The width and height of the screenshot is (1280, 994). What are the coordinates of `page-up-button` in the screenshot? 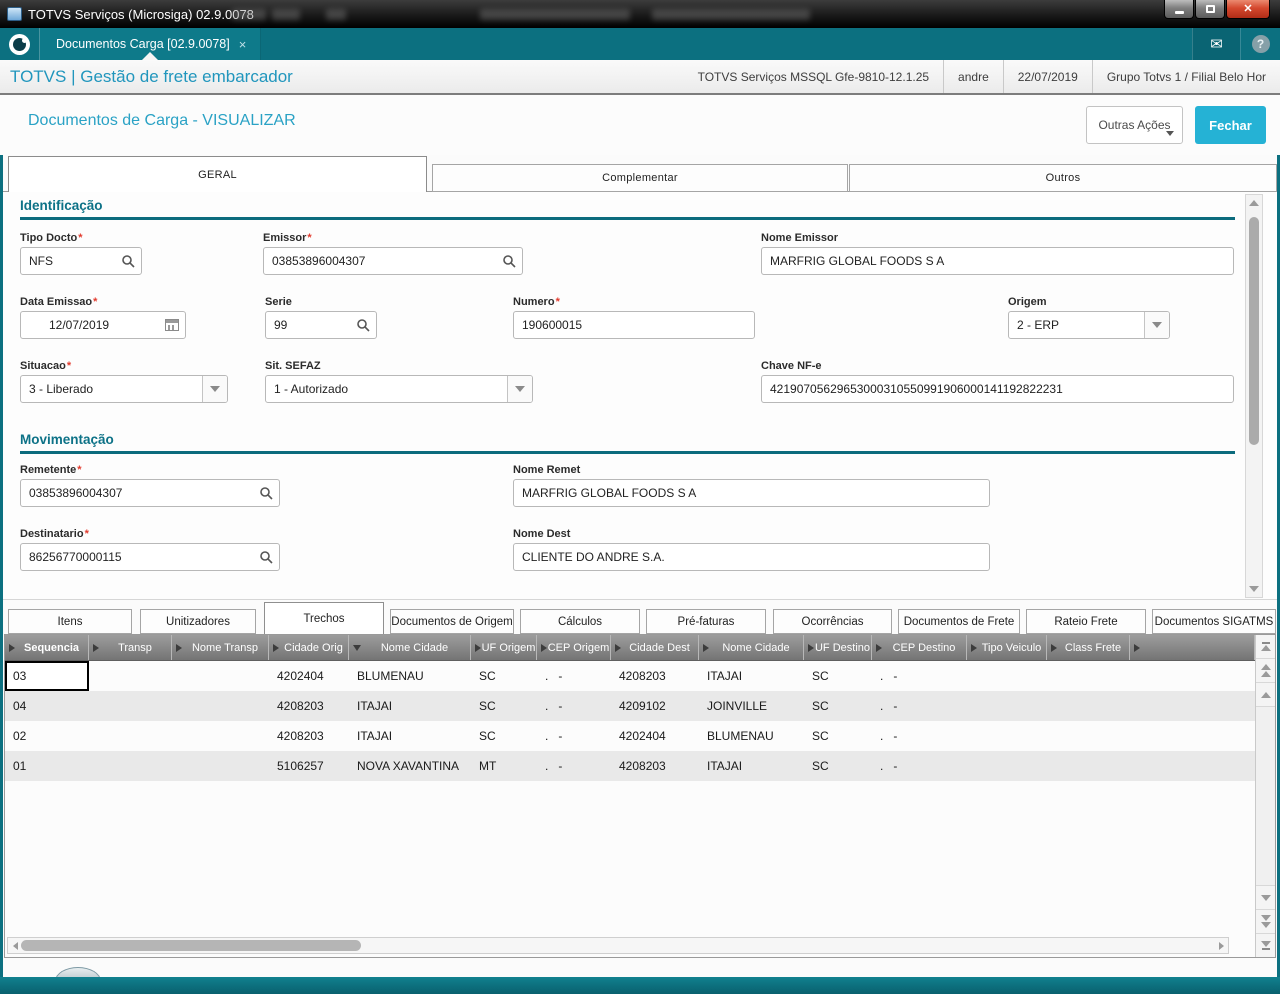 It's located at (1265, 671).